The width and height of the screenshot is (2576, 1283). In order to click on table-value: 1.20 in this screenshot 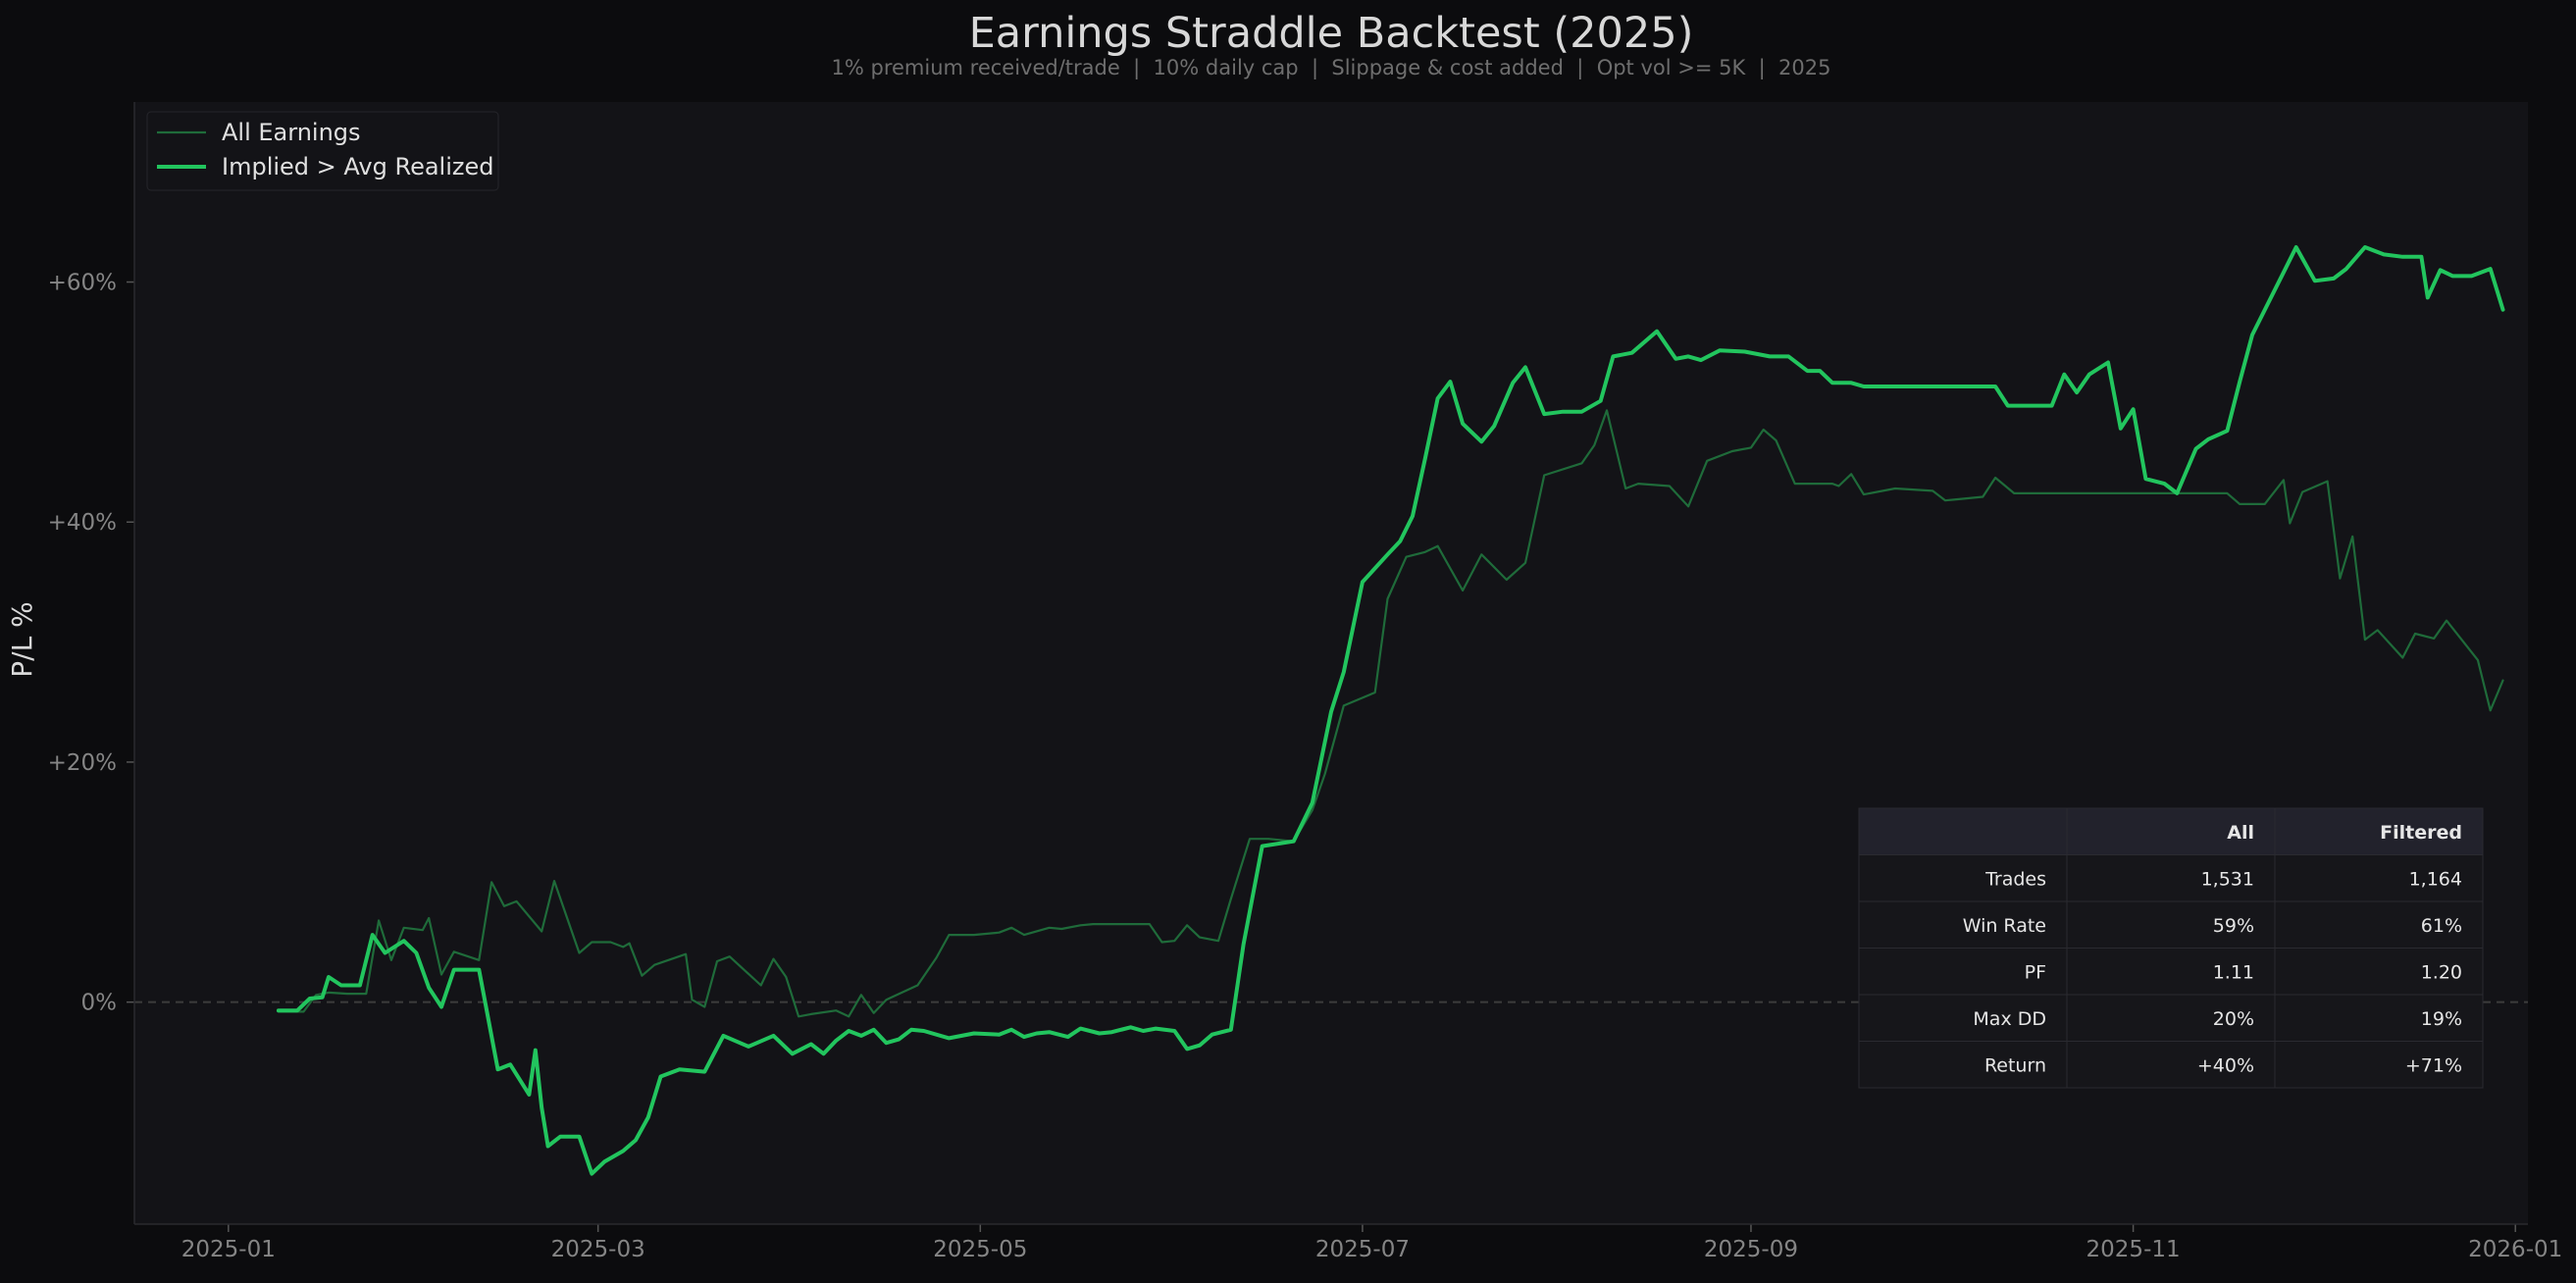, I will do `click(2441, 972)`.